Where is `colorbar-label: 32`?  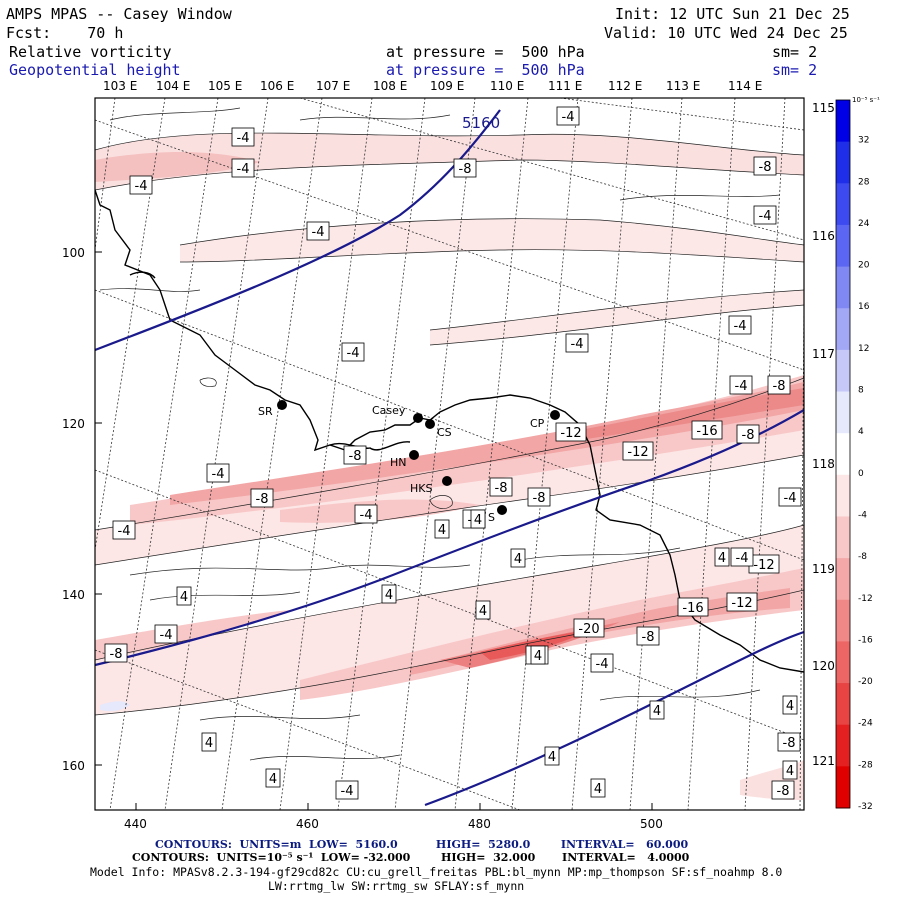
colorbar-label: 32 is located at coordinates (863, 141).